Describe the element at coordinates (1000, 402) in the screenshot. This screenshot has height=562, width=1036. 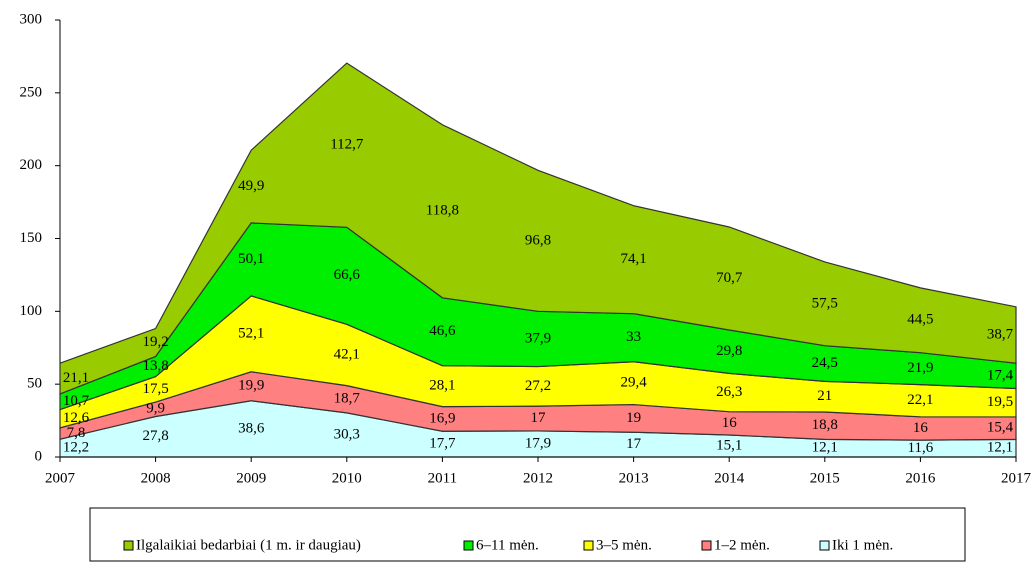
I see `data-label: 19,5` at that location.